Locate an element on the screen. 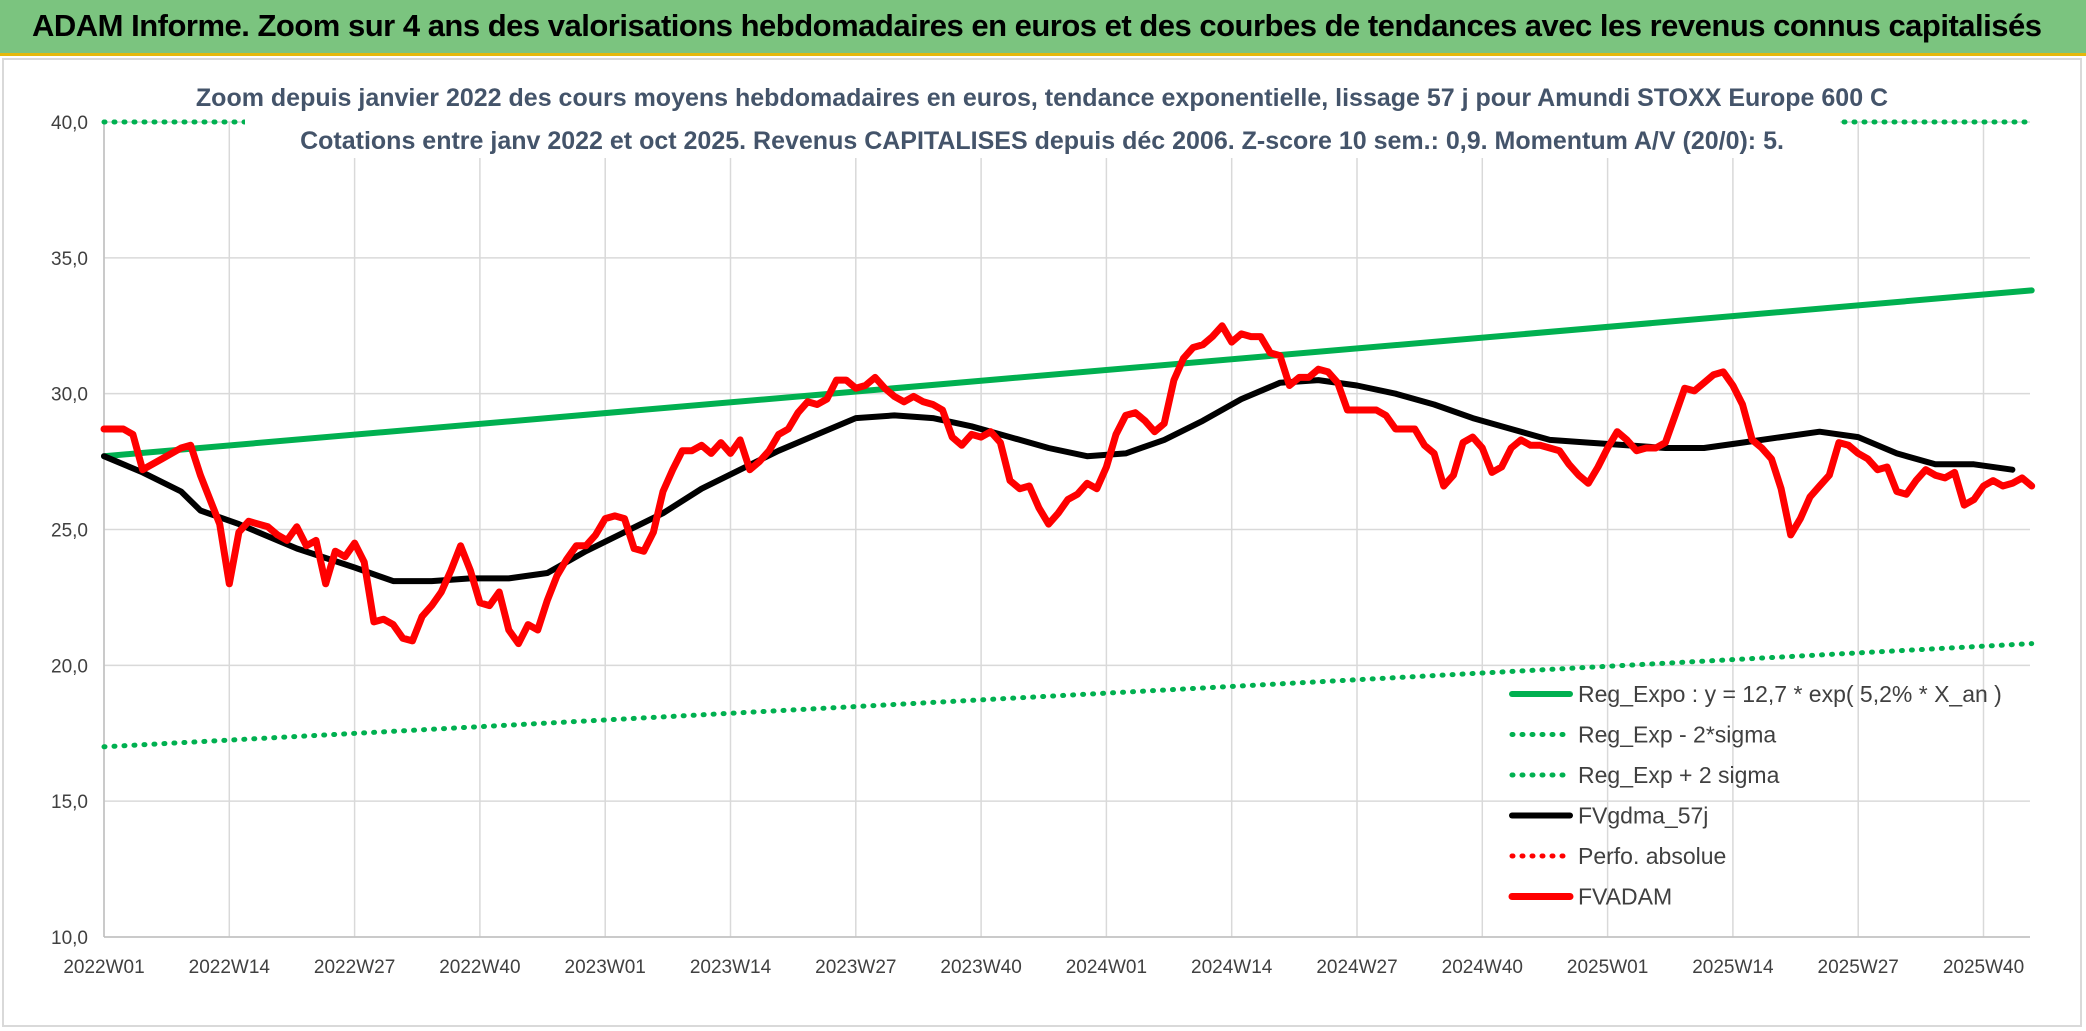 The height and width of the screenshot is (1031, 2086). x-tick-label: 2023W40 is located at coordinates (980, 967).